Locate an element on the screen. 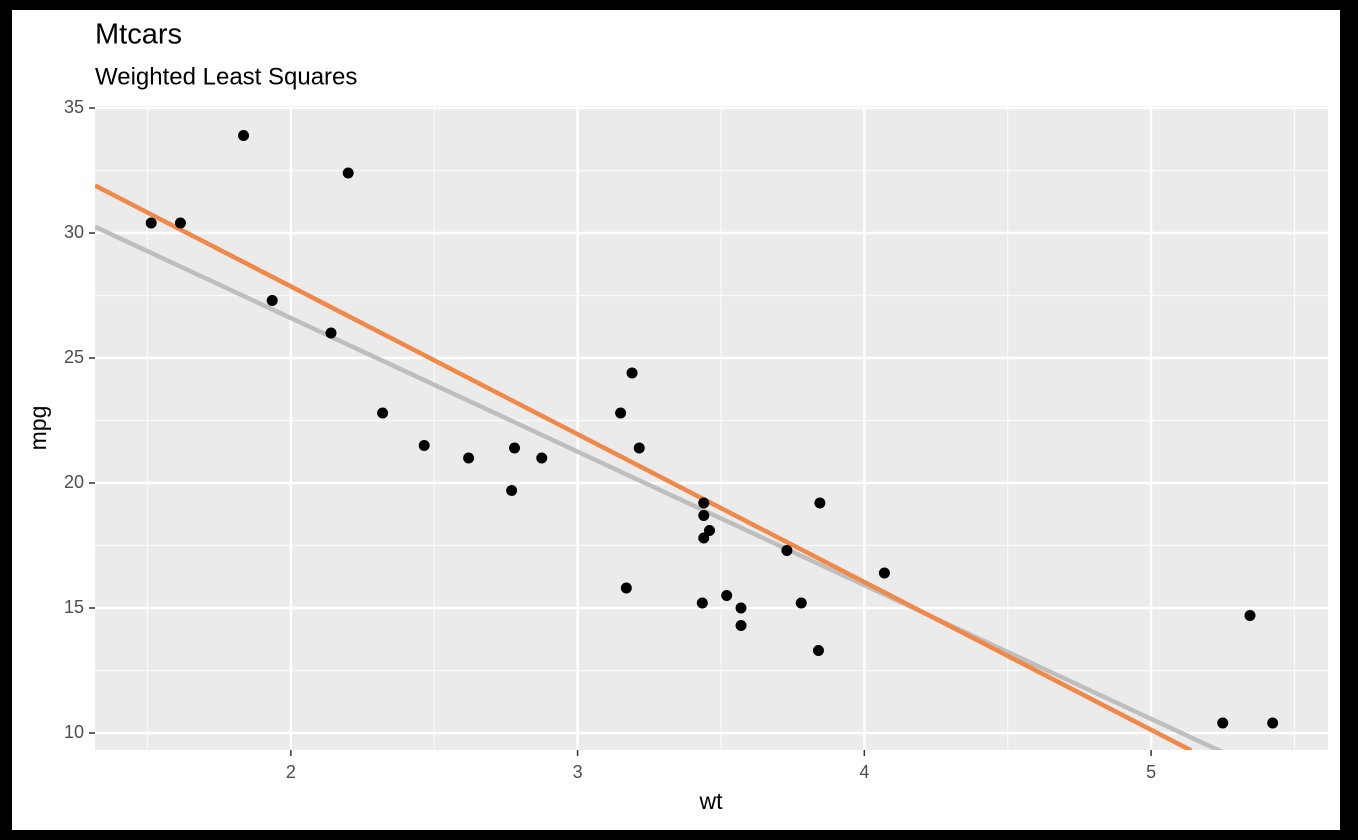 This screenshot has height=840, width=1358. y-tick-label: 15 is located at coordinates (74, 607).